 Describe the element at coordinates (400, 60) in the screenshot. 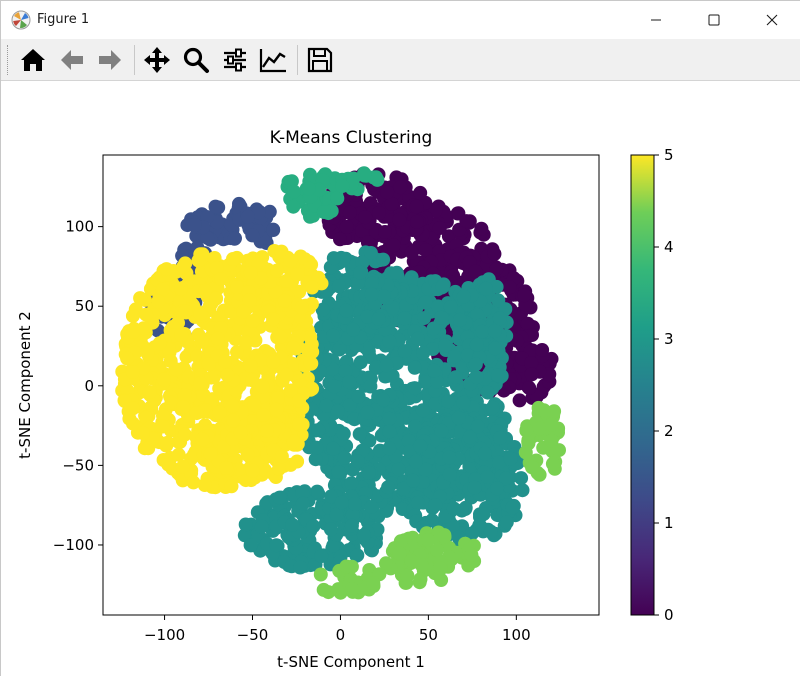

I see `navigation-toolbar` at that location.